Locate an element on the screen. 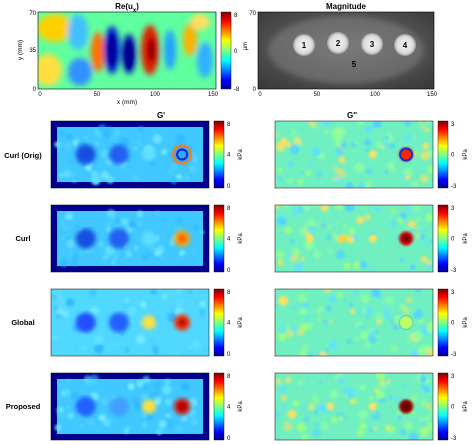  gprime-cbtick: 0 is located at coordinates (229, 187).